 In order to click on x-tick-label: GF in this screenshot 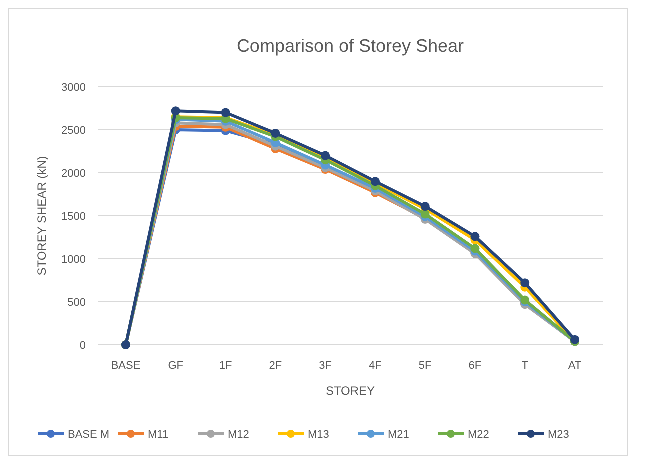, I will do `click(176, 366)`.